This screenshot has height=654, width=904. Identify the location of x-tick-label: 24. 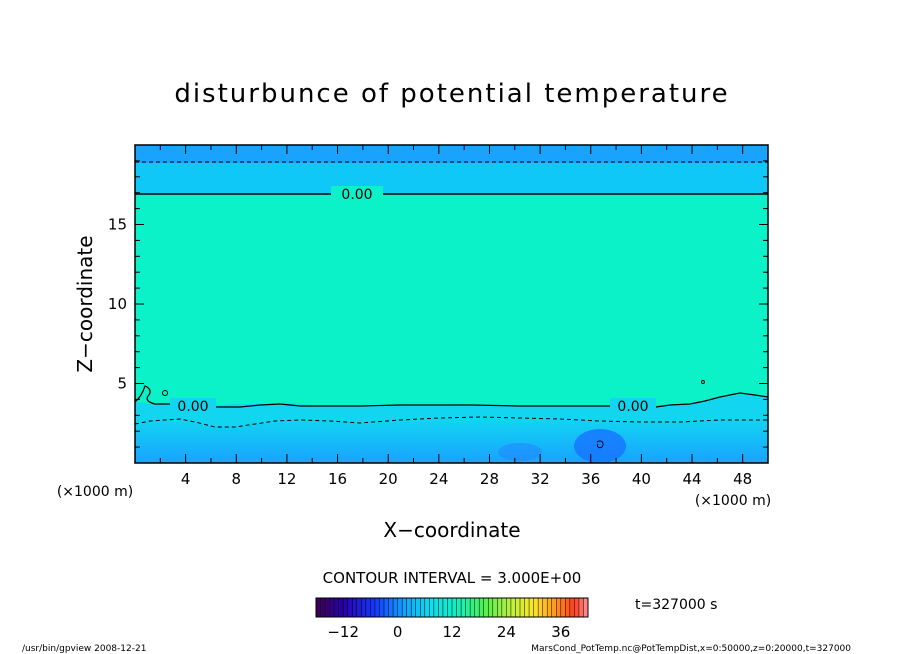
(438, 479).